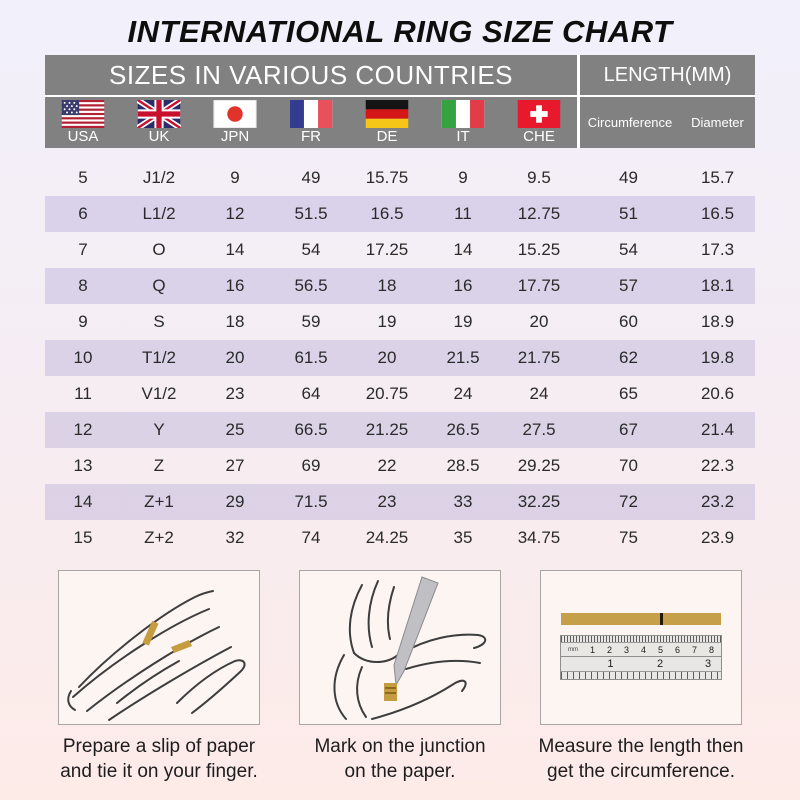 This screenshot has width=800, height=800. Describe the element at coordinates (235, 465) in the screenshot. I see `cell: 27` at that location.